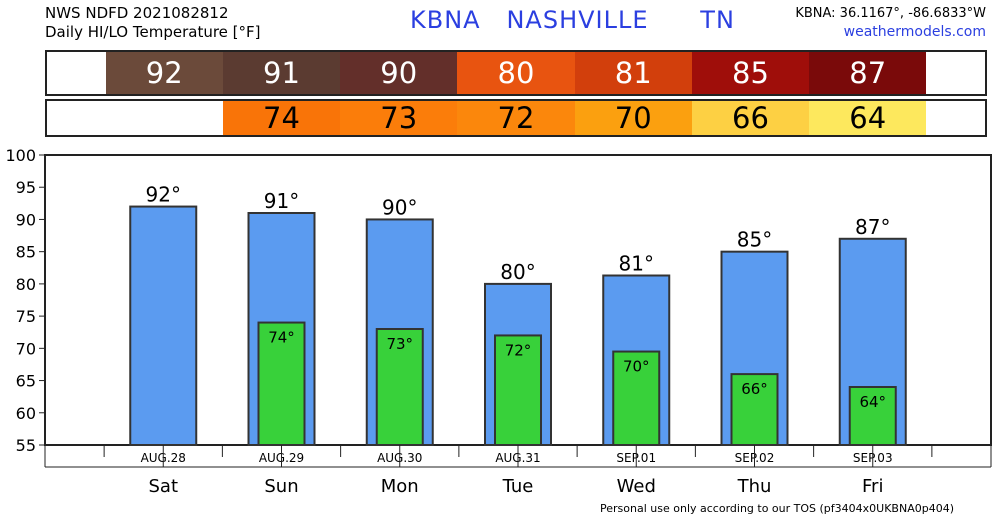 This screenshot has width=1000, height=520. I want to click on x-day-label: Wed, so click(636, 486).